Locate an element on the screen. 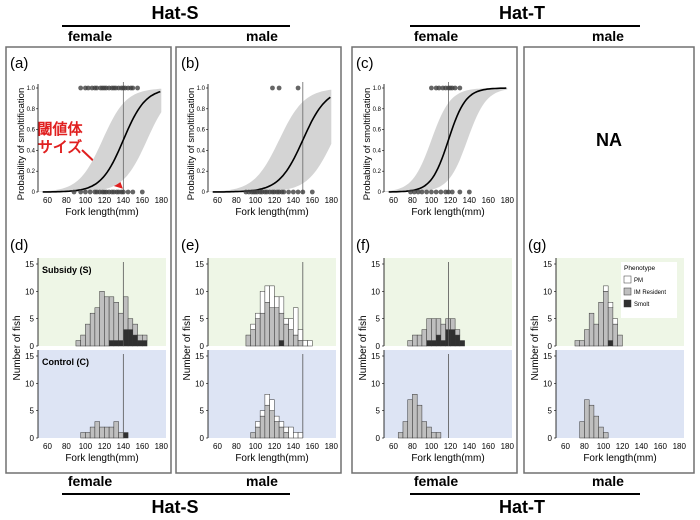 This screenshot has width=700, height=520. panel-label-b: (b) is located at coordinates (190, 63).